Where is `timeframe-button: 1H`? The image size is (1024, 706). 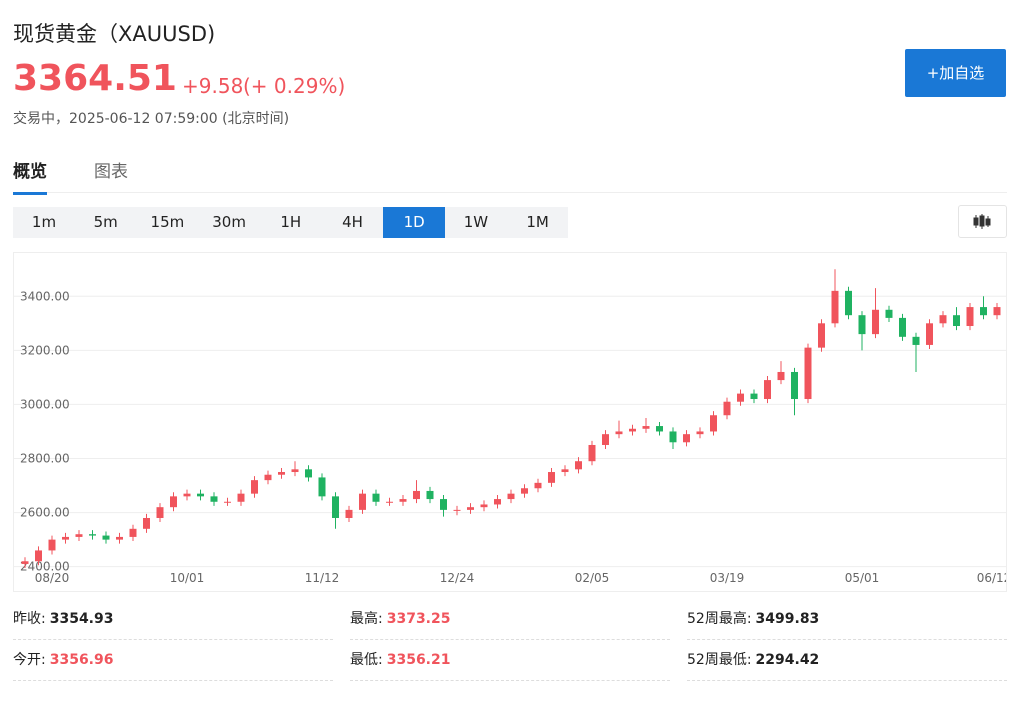
timeframe-button: 1H is located at coordinates (291, 222).